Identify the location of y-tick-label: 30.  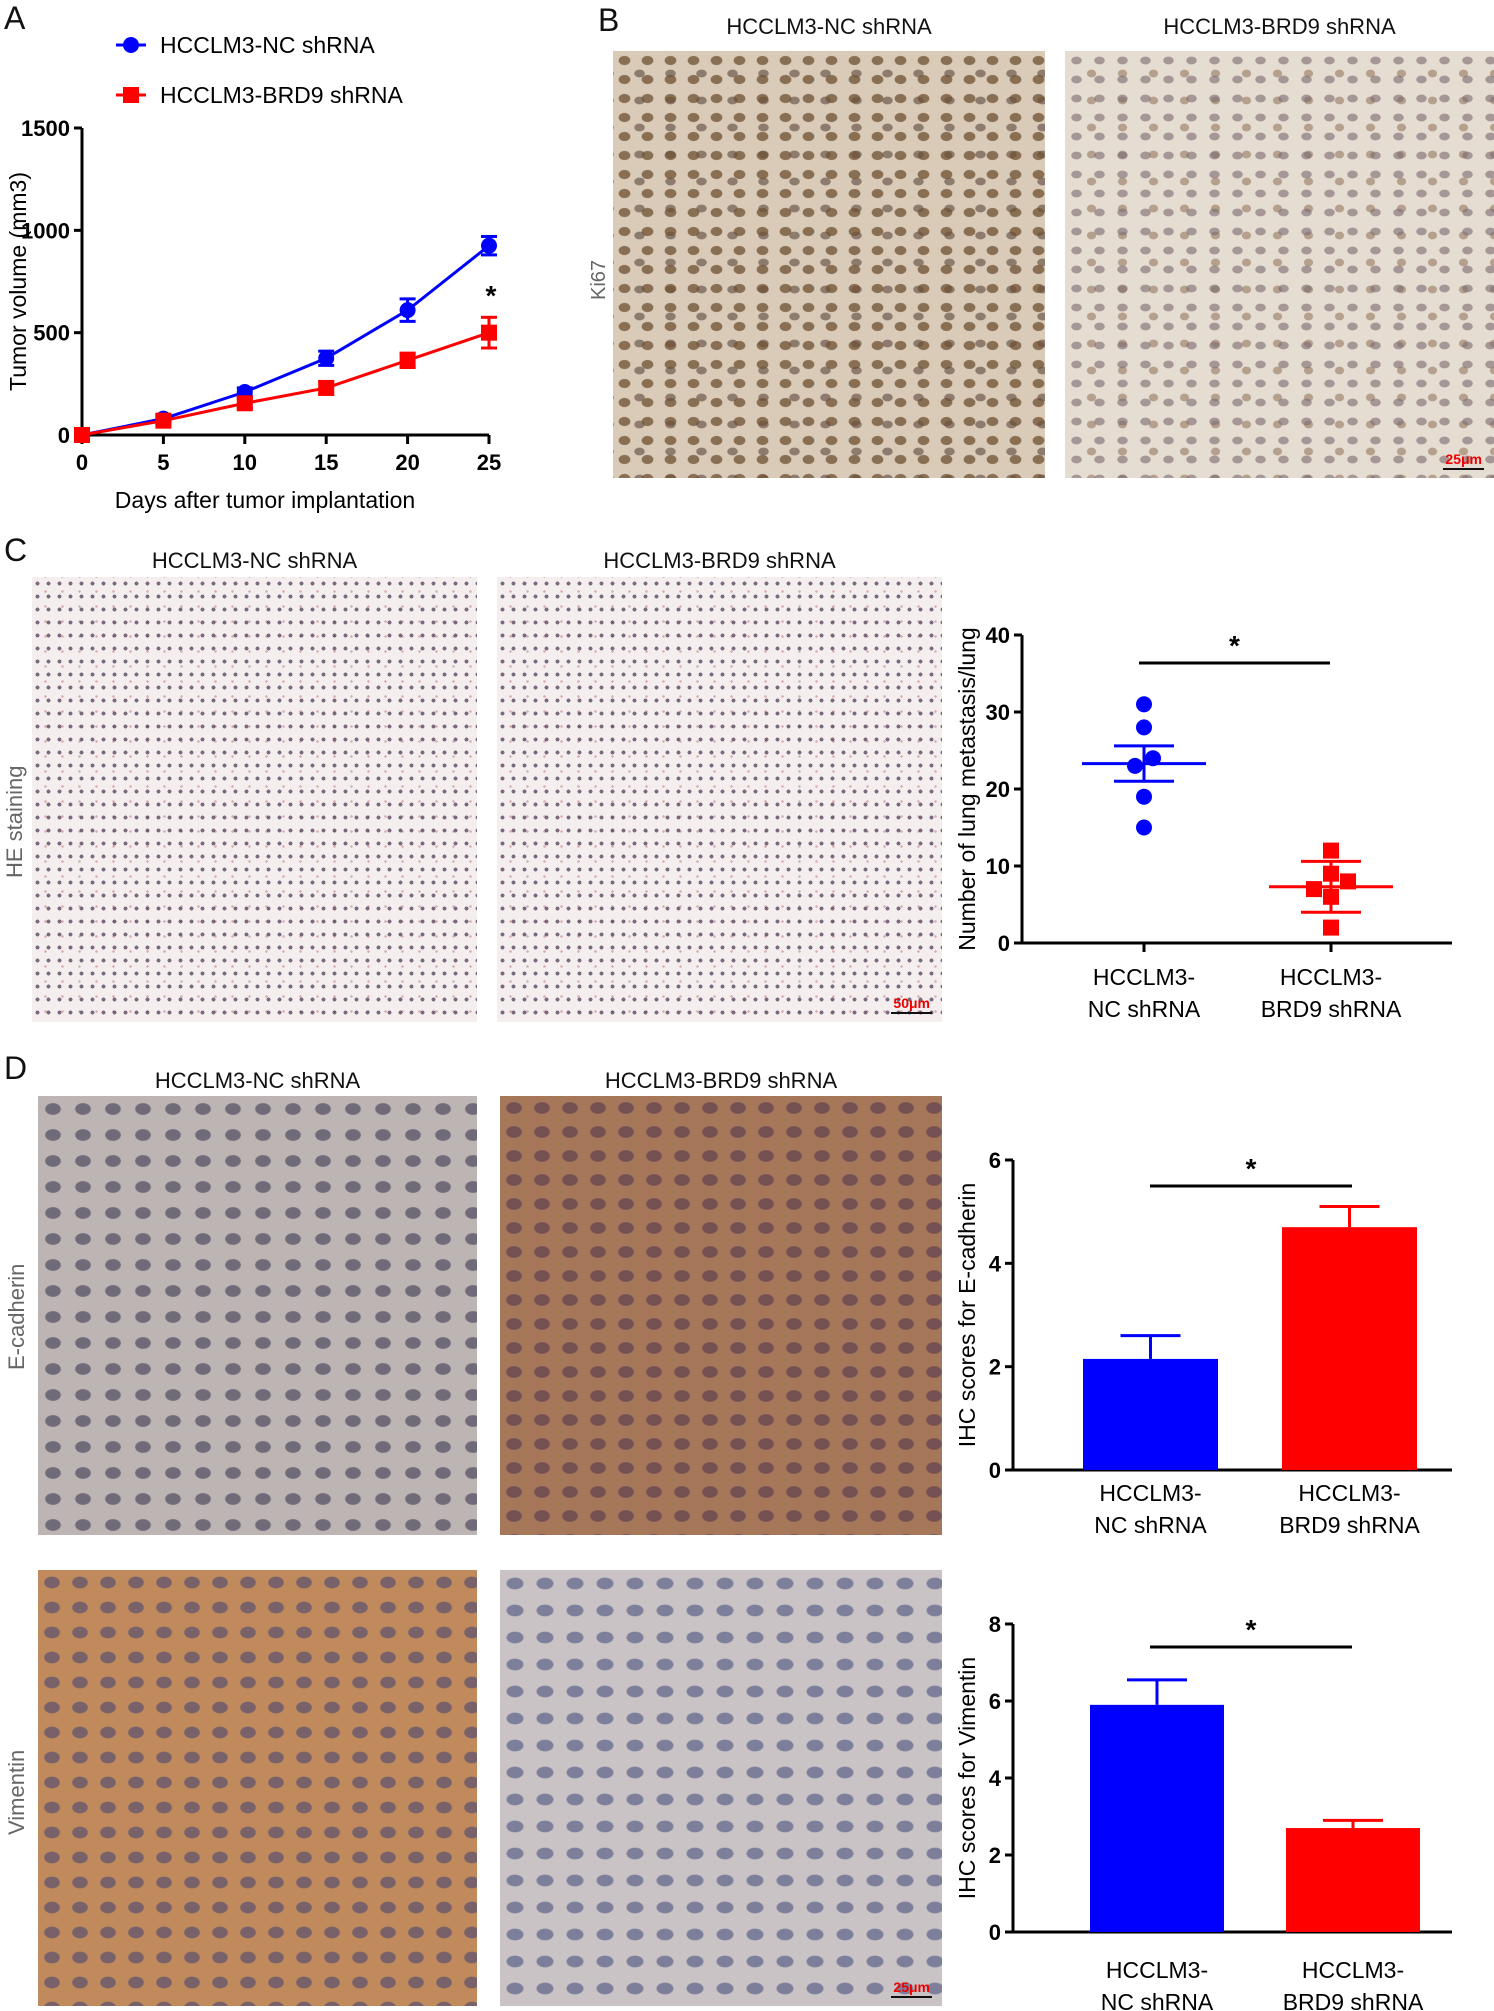
(998, 712).